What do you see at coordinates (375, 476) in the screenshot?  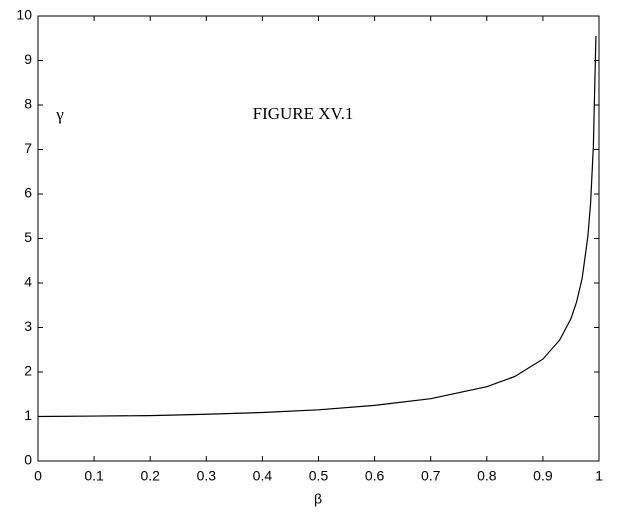 I see `x-tick-label: 0.6` at bounding box center [375, 476].